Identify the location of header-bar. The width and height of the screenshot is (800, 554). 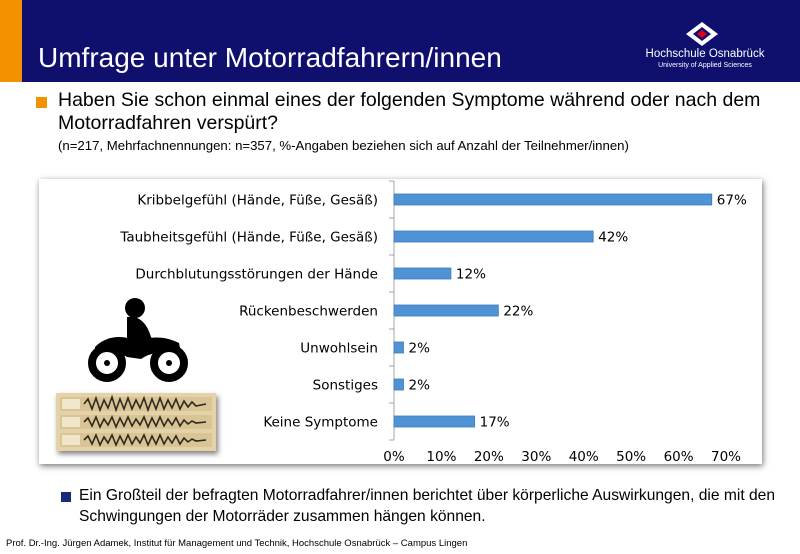
(400, 41).